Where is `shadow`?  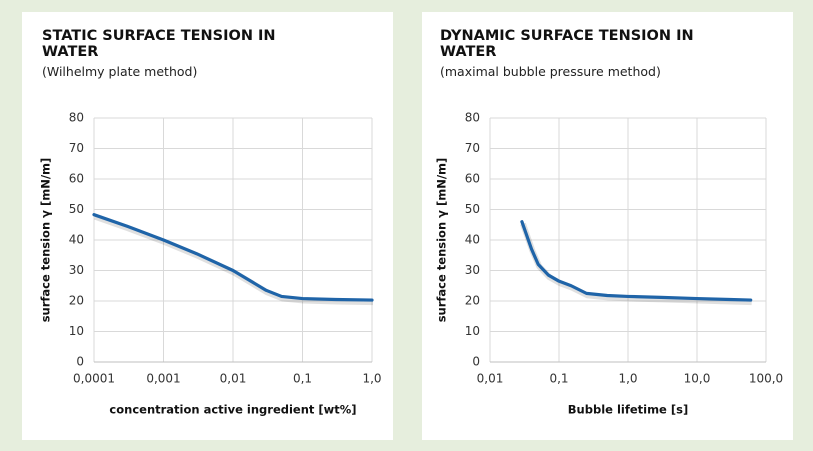
shadow is located at coordinates (636, 264).